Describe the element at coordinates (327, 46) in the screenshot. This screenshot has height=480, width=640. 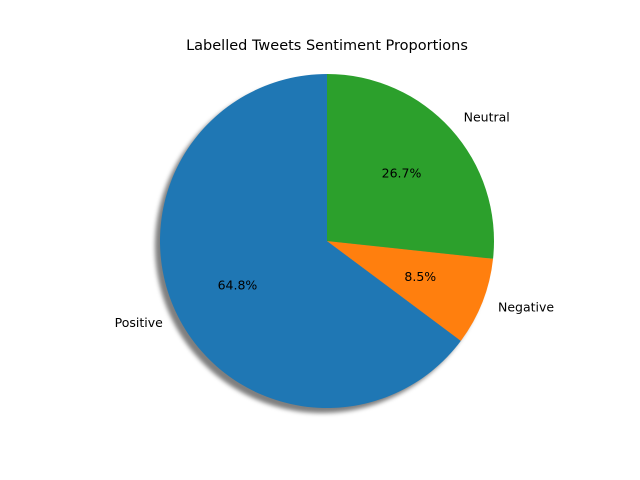
I see `chart-title: Labelled Tweets Sentiment Proportions` at that location.